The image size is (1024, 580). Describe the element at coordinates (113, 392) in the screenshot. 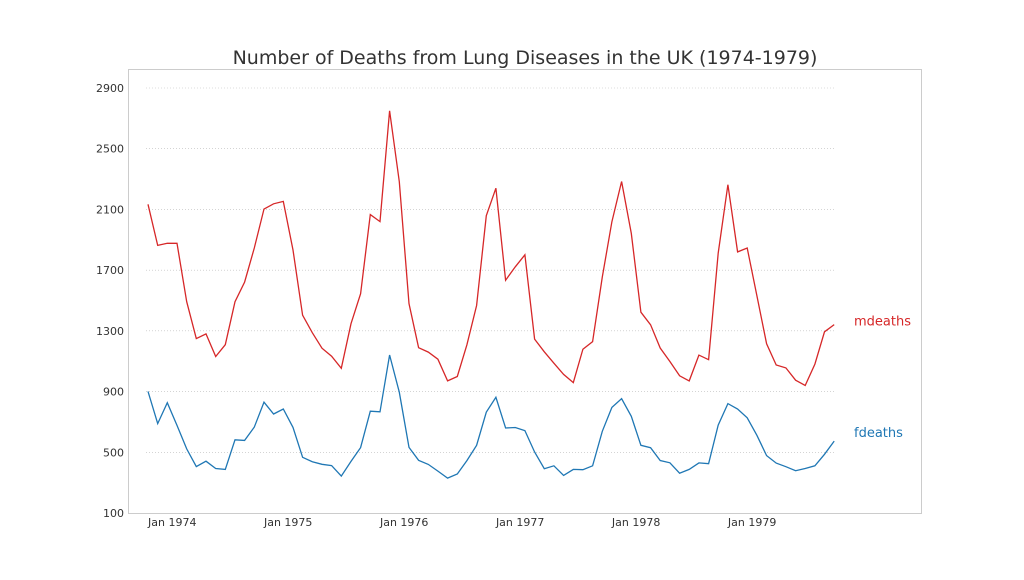

I see `y-tick-label: 900` at that location.